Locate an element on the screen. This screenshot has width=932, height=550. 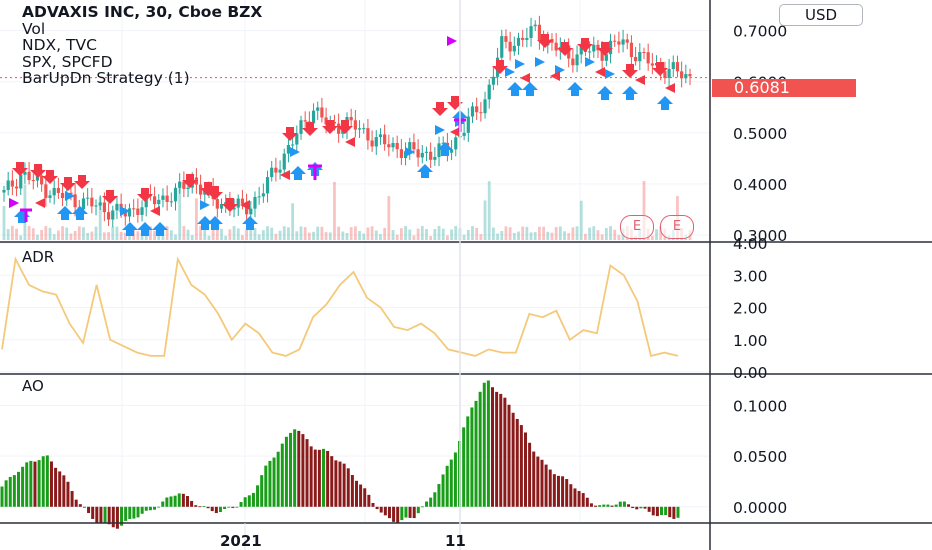
exit-marker-icon is located at coordinates (640, 80).